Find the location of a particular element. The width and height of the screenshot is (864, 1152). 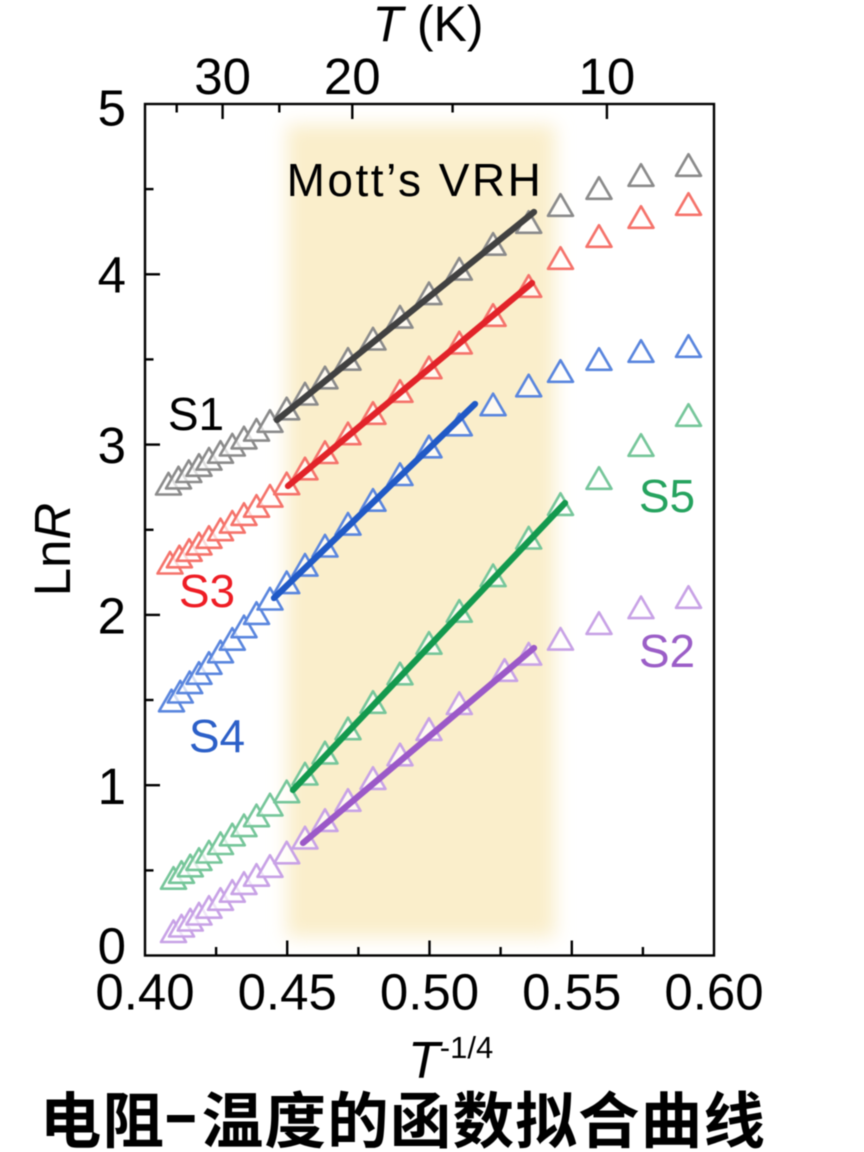

svg-text: 0.55 is located at coordinates (571, 992).